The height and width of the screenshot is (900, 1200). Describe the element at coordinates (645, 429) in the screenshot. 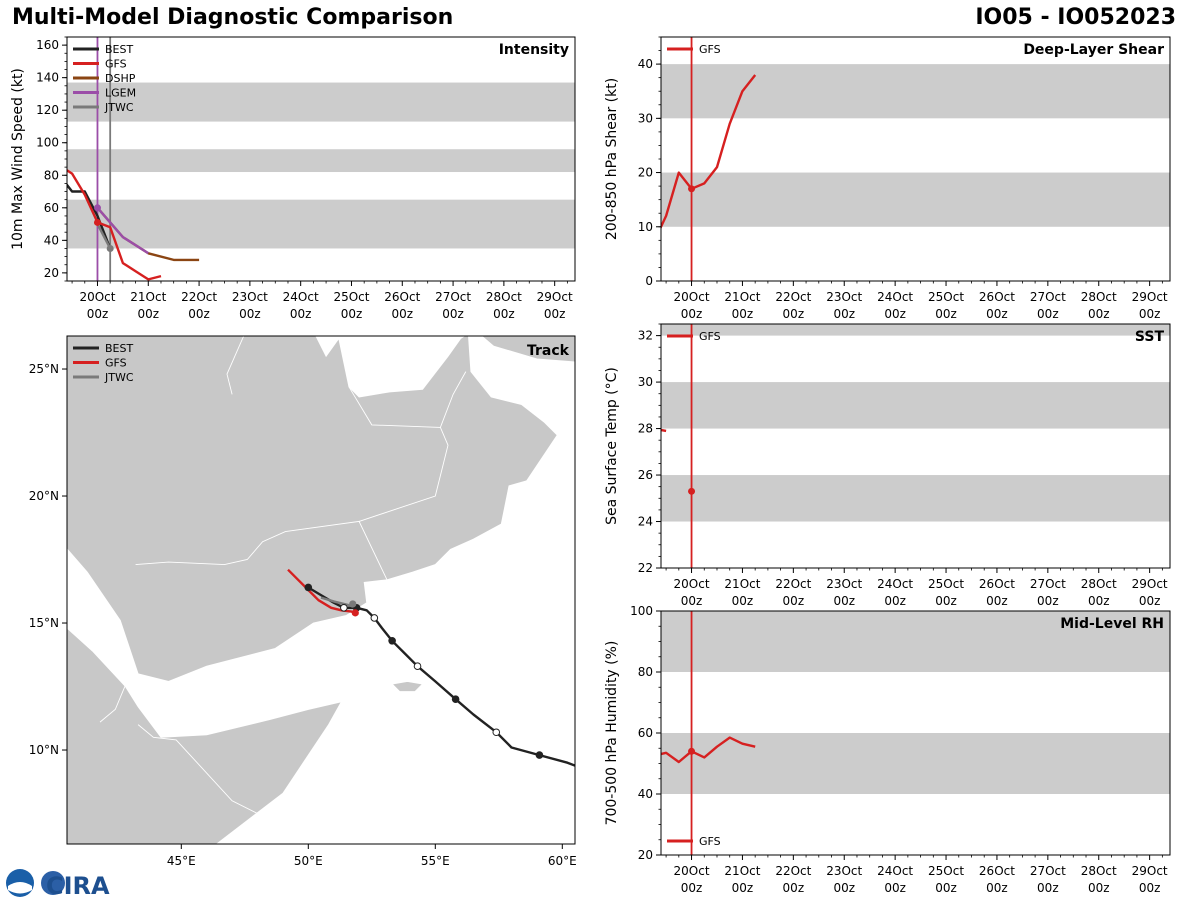

I see `sst-y-tick-label: 28` at that location.